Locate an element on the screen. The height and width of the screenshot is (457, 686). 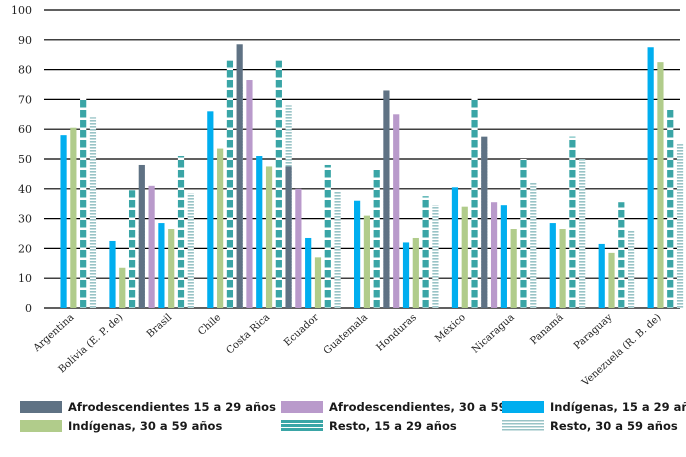
legend-item: Indígenas, 15 a 29 años is located at coordinates (594, 407).